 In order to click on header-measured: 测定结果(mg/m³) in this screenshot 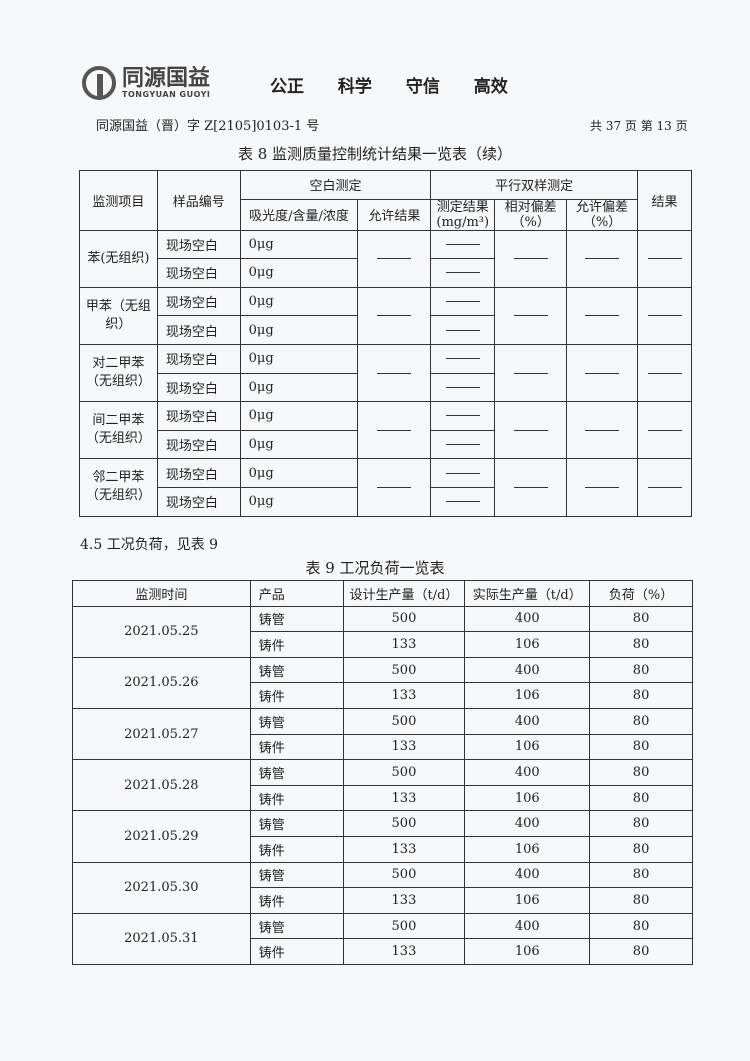, I will do `click(463, 214)`.